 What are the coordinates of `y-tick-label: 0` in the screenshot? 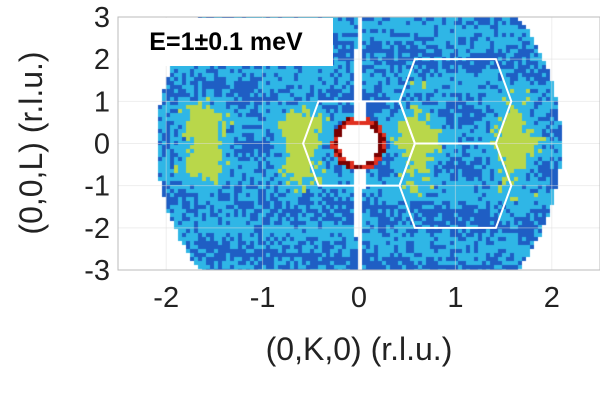 It's located at (102, 145).